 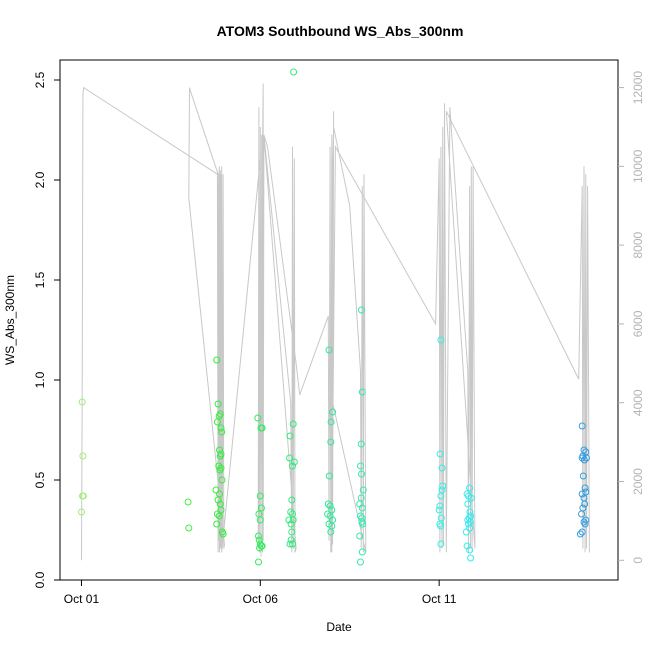 I want to click on x-tick-label: Oct 11, so click(x=439, y=599).